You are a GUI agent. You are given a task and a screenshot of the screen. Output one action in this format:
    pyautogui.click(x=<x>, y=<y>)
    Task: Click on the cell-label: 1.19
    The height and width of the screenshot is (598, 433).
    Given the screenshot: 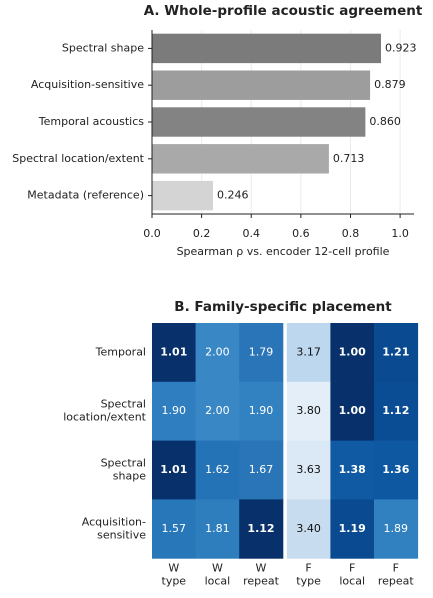 What is the action you would take?
    pyautogui.click(x=352, y=528)
    